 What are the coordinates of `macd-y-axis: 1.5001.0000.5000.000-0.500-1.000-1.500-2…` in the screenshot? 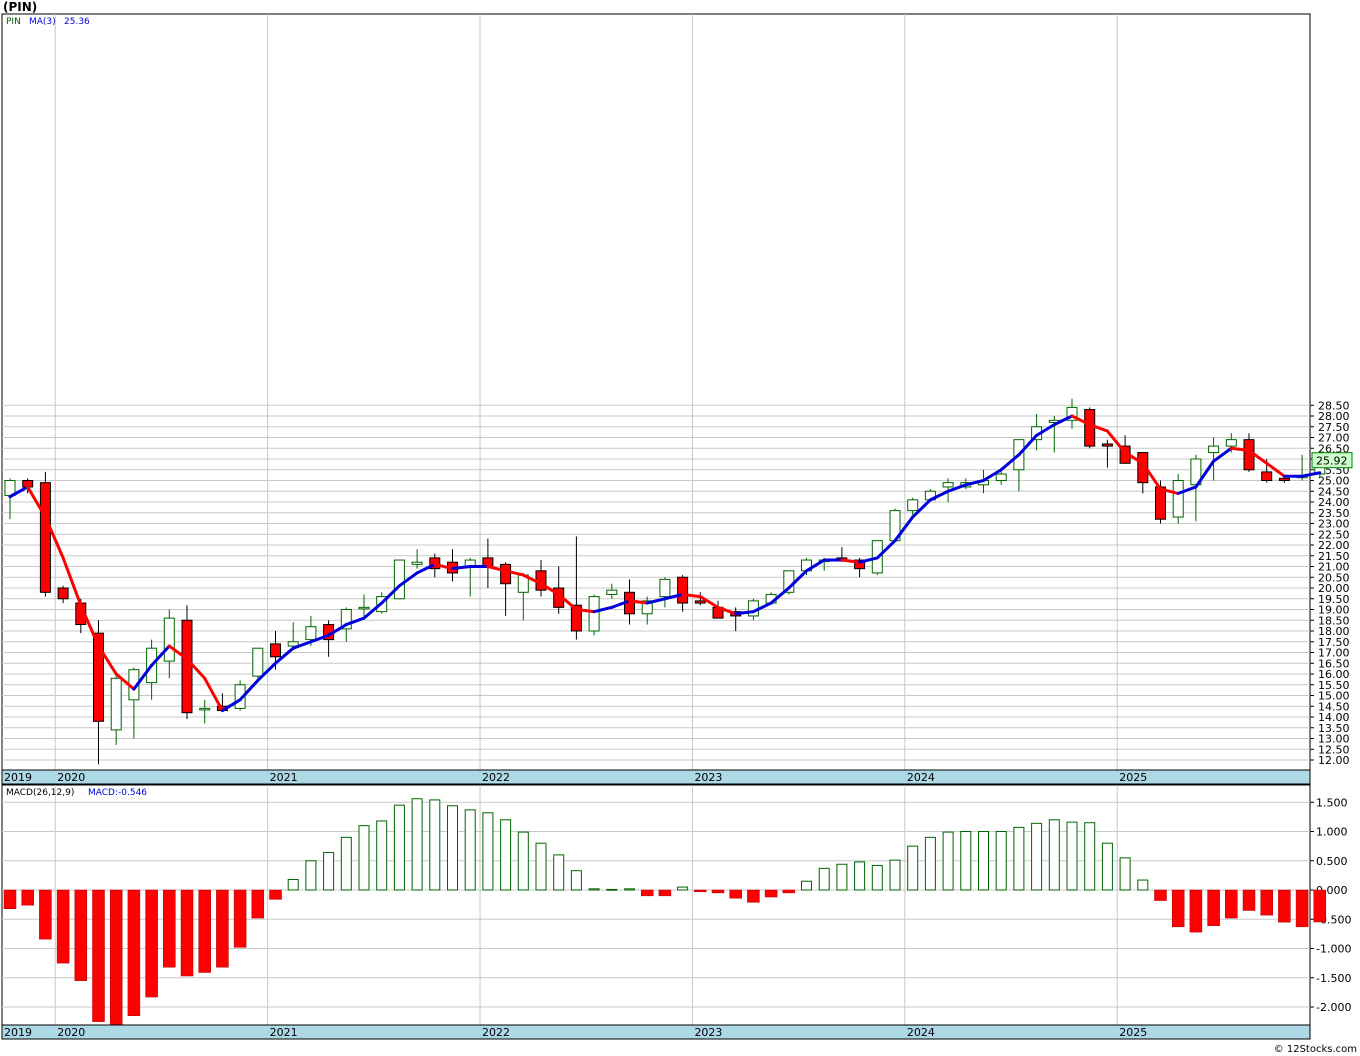 It's located at (1330, 905).